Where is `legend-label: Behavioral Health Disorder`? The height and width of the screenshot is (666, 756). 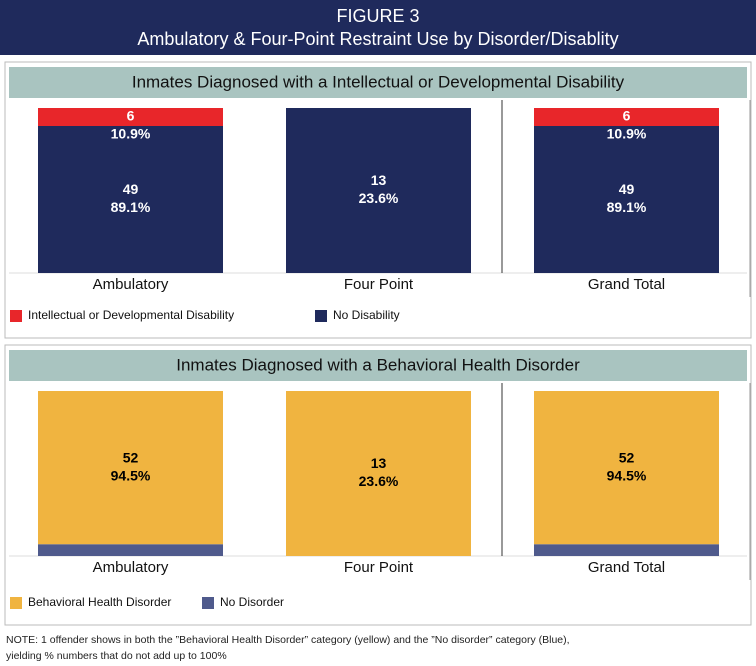 legend-label: Behavioral Health Disorder is located at coordinates (99, 602).